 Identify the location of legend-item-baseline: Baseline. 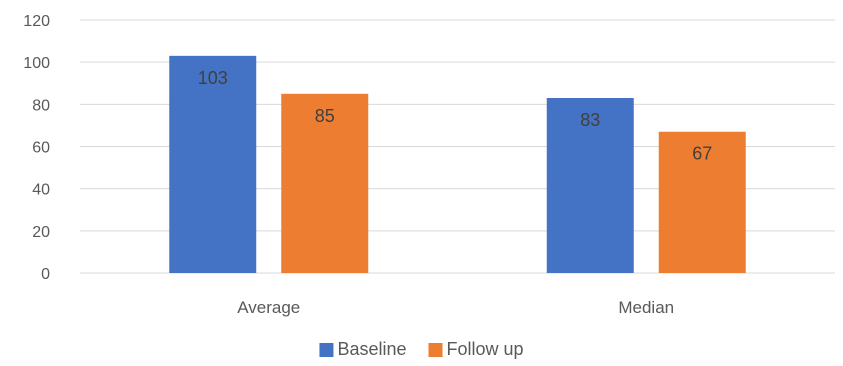
(363, 349).